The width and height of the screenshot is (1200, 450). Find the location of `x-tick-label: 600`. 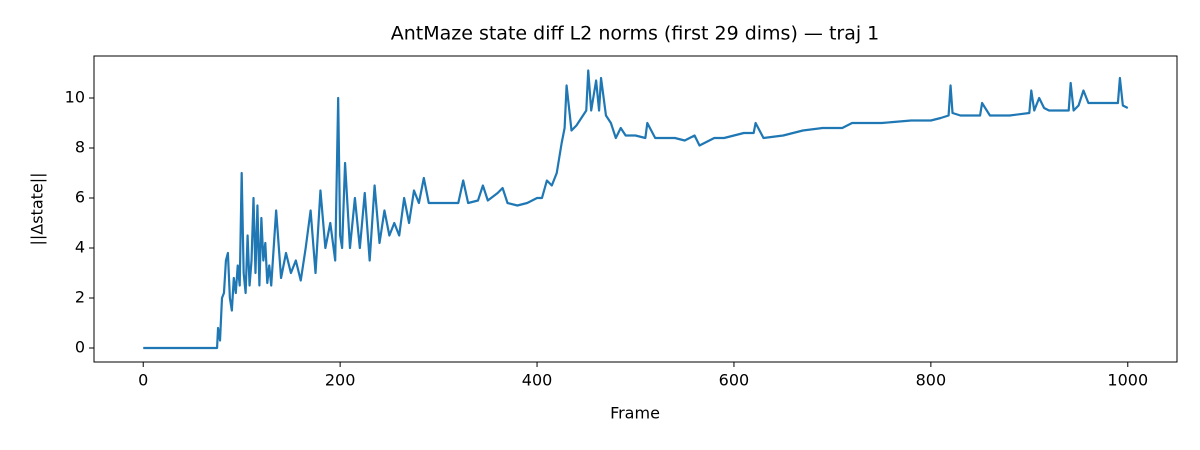

x-tick-label: 600 is located at coordinates (734, 380).